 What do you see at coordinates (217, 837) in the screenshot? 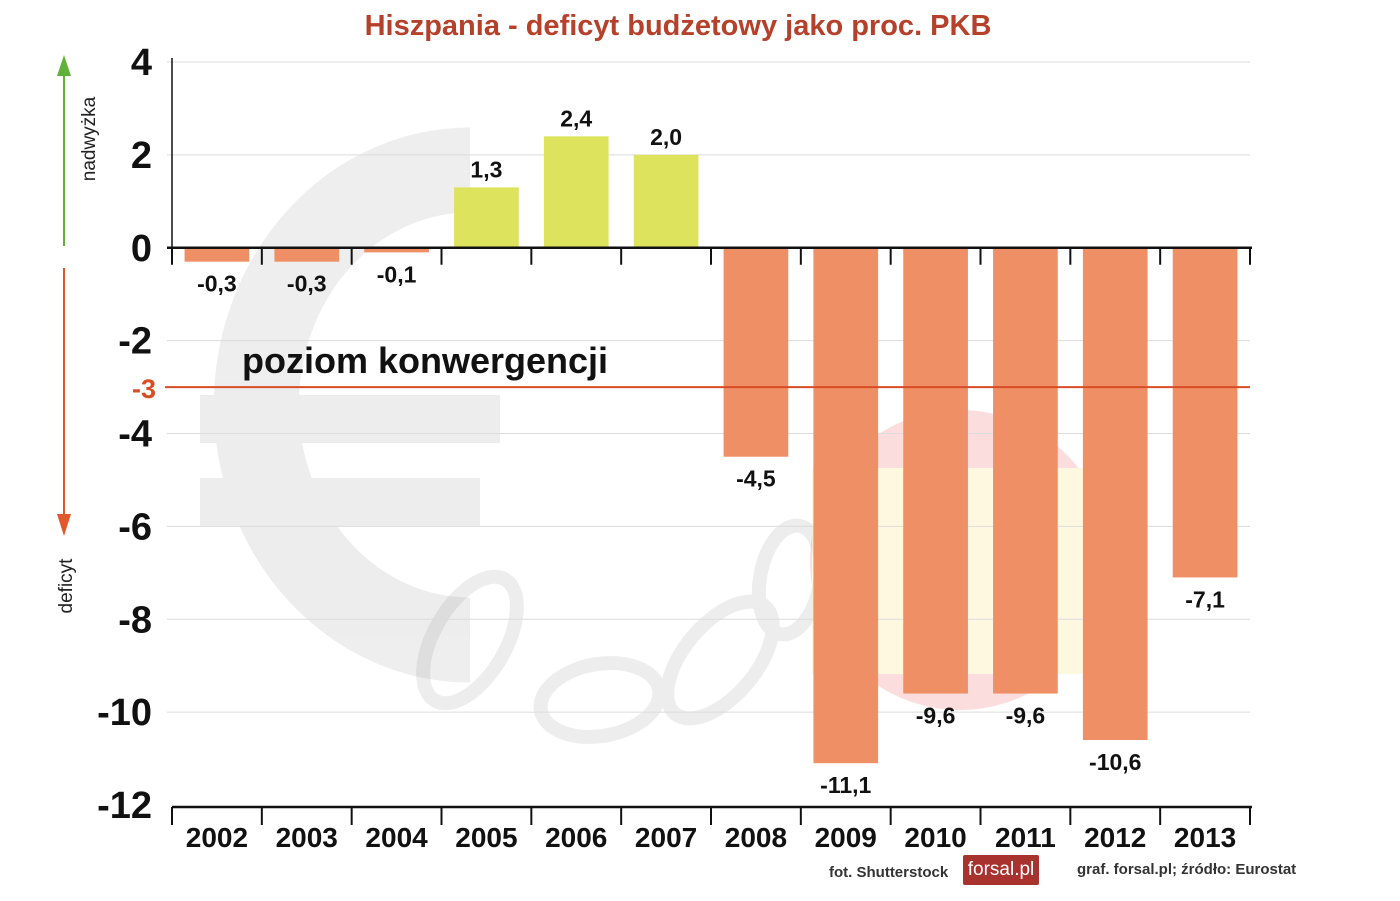
I see `x-tick-label: 2002` at bounding box center [217, 837].